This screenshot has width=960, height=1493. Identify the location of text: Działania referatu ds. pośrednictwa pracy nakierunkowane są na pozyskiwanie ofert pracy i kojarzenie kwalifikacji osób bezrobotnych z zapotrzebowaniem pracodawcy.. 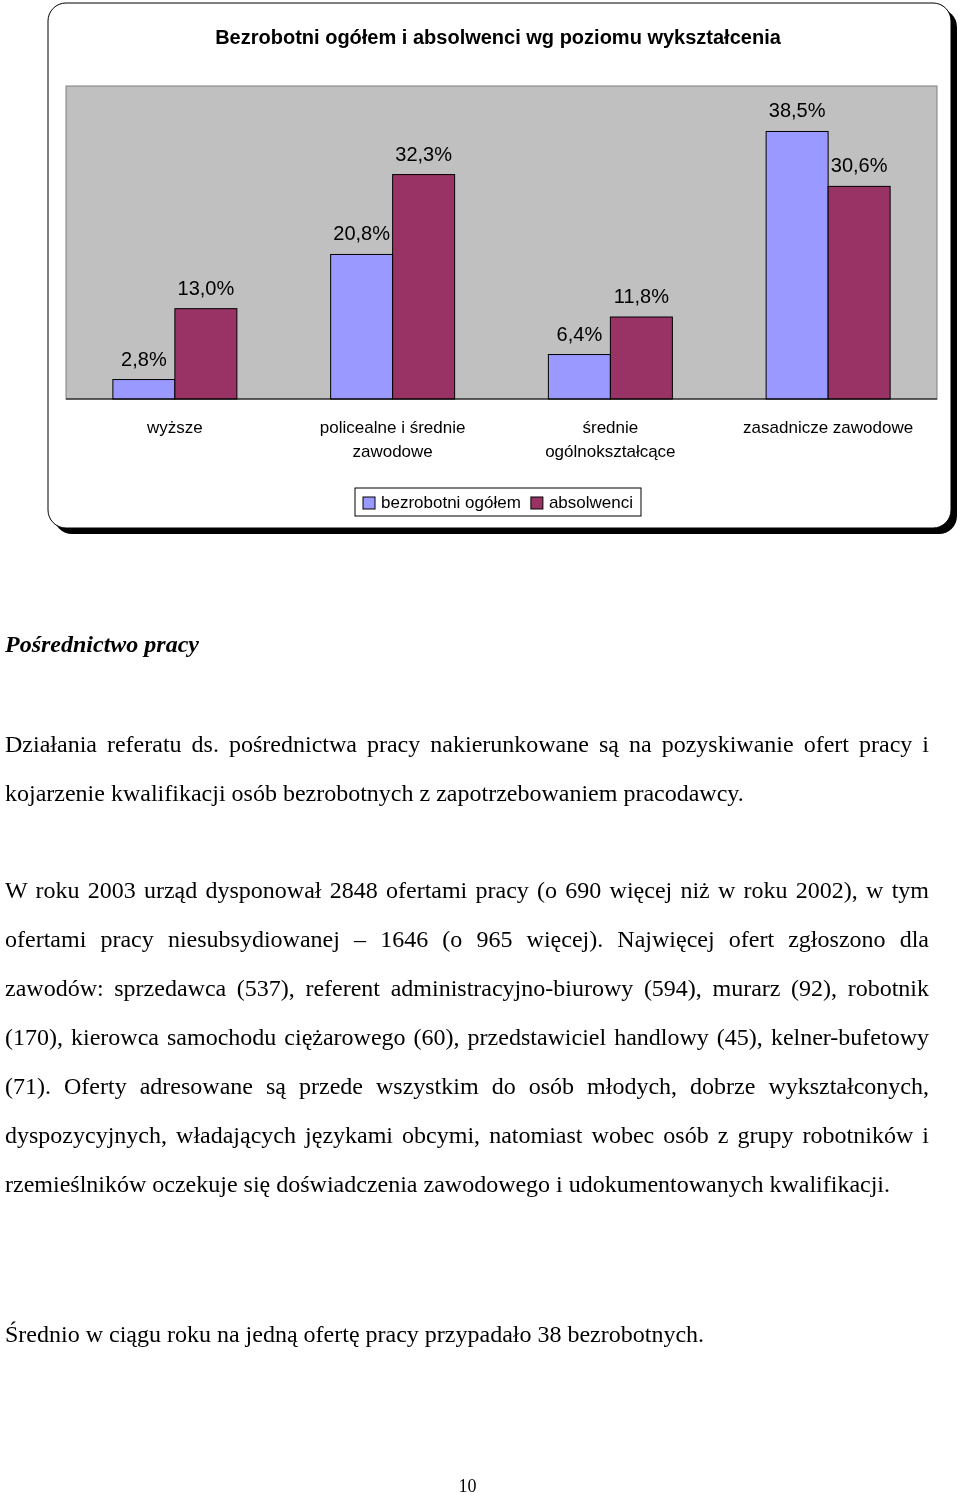
(467, 769).